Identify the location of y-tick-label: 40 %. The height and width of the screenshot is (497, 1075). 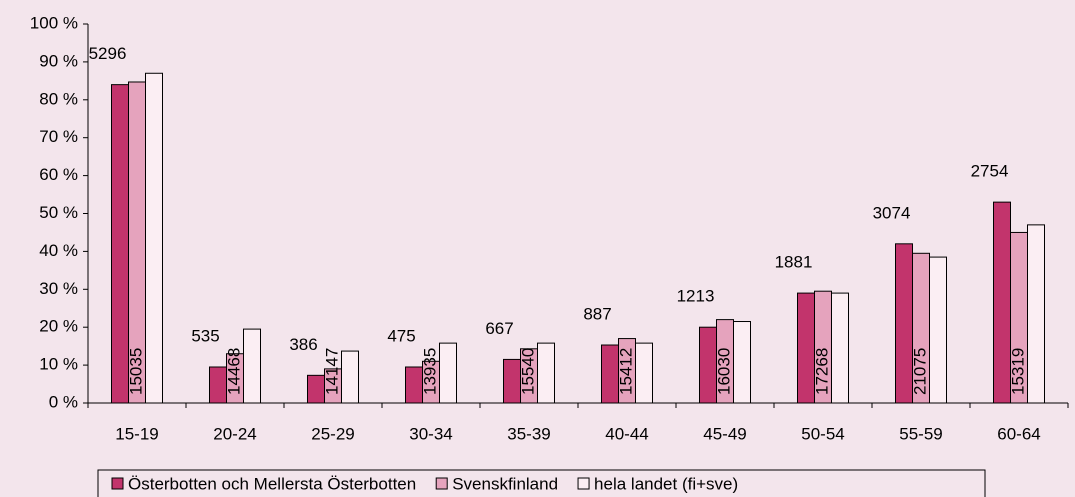
(58, 250).